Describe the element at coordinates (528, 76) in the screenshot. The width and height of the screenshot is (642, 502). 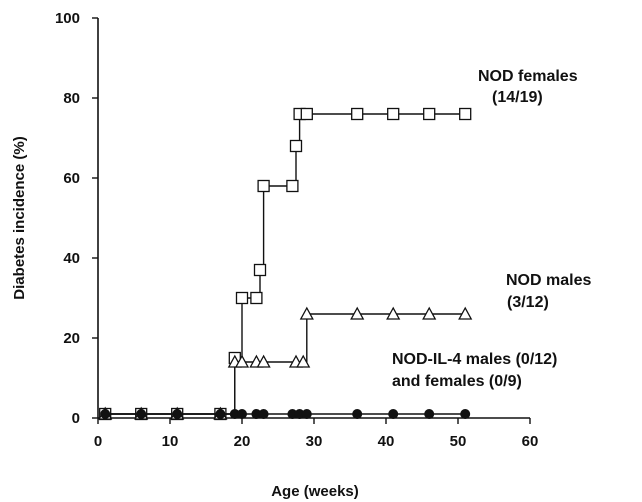
I see `annotation-nod-females-line-1: NOD females` at that location.